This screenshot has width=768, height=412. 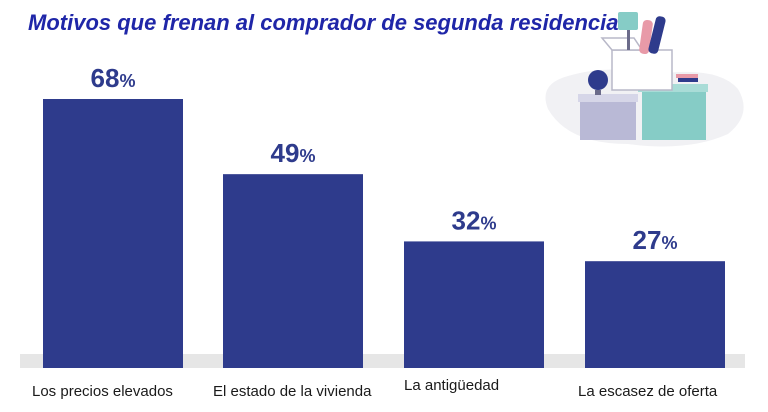 What do you see at coordinates (451, 385) in the screenshot?
I see `category-label-3: La antigüedad` at bounding box center [451, 385].